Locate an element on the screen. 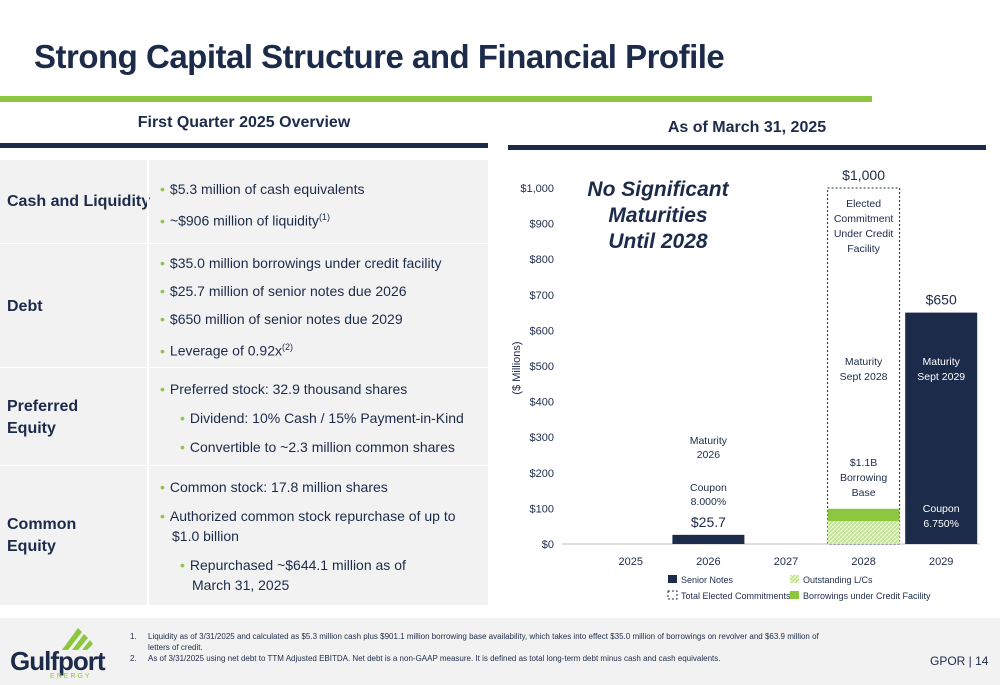 Image resolution: width=1000 pixels, height=685 pixels. title-accent-bar is located at coordinates (436, 99).